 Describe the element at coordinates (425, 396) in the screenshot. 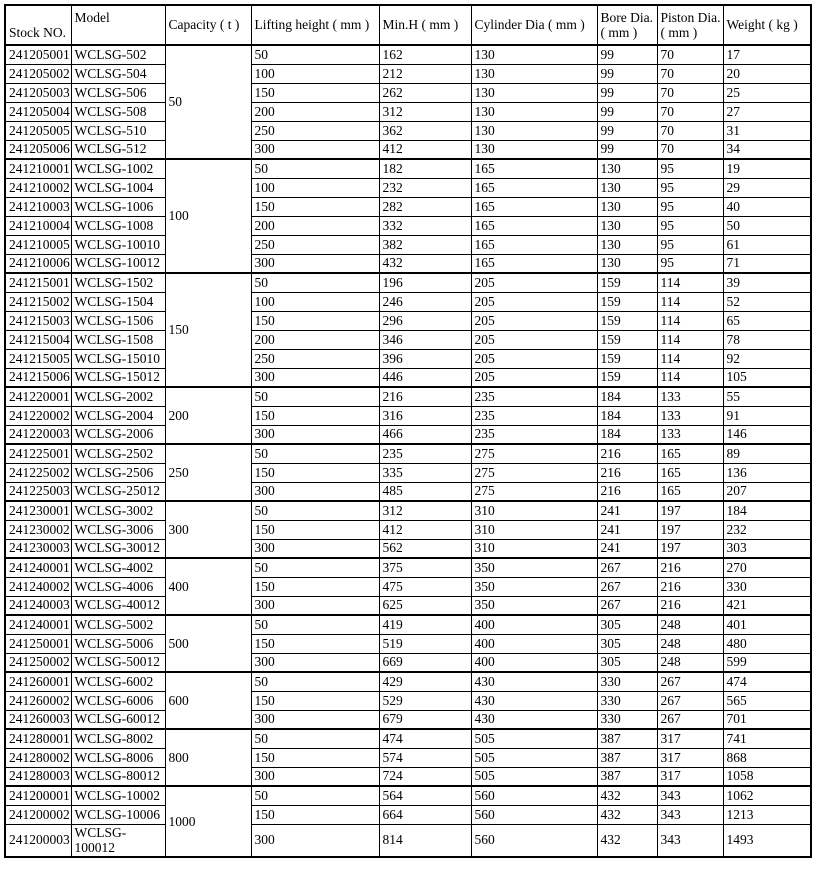

I see `cell-min-h: 216` at that location.